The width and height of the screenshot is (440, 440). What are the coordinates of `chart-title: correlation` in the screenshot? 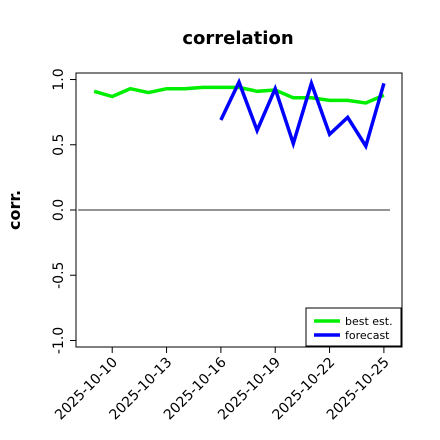 It's located at (237, 38).